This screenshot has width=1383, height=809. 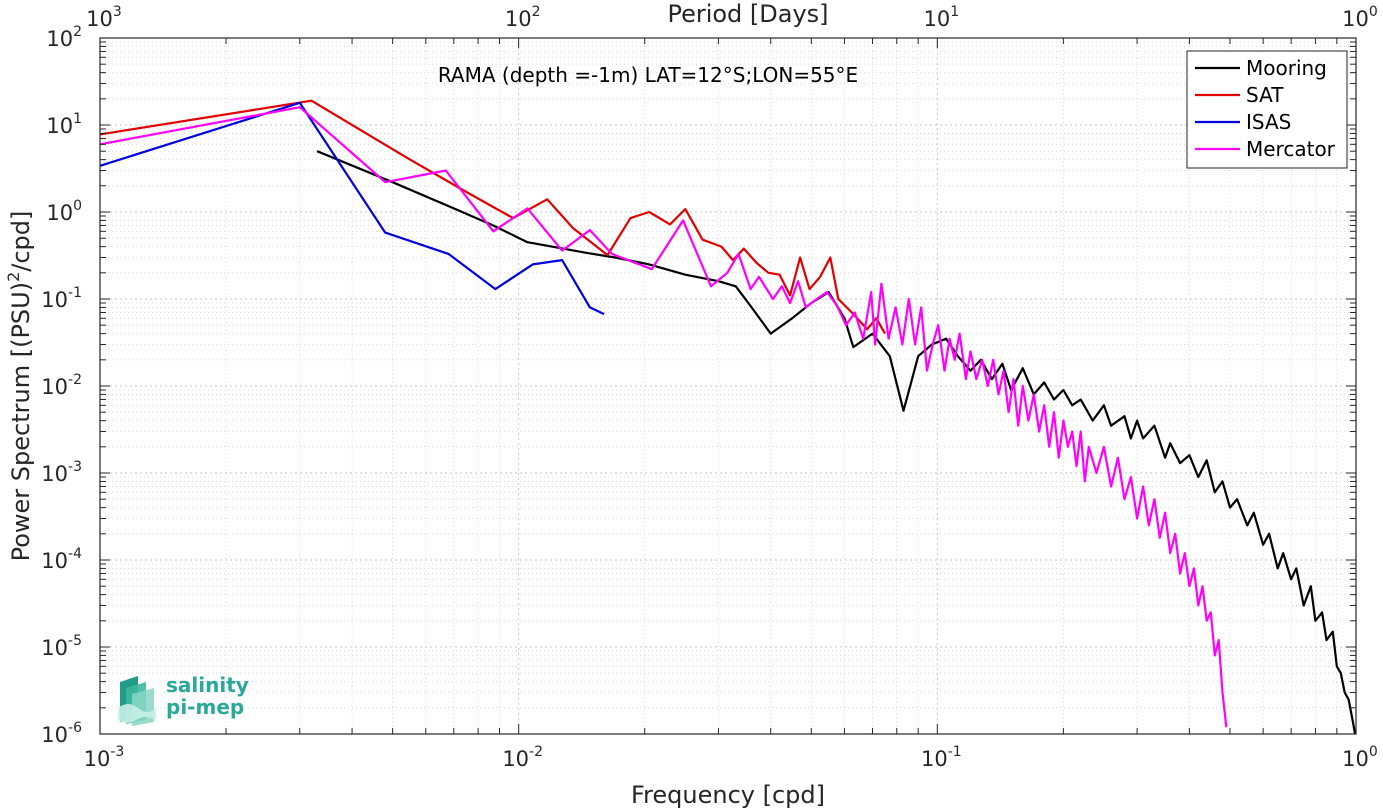 What do you see at coordinates (61, 646) in the screenshot?
I see `y-tick-label: 10⁻⁵` at bounding box center [61, 646].